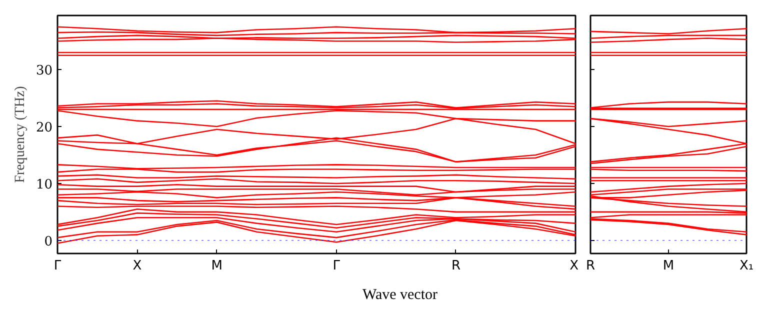 The image size is (774, 310). I want to click on y-tick-label: 20, so click(44, 128).